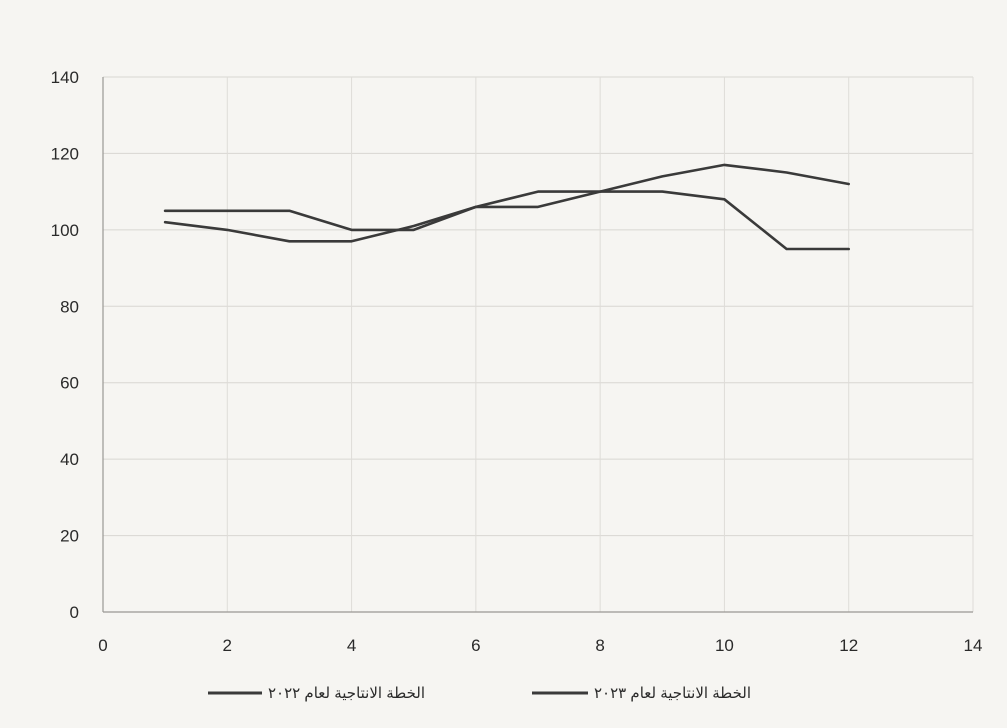  I want to click on series-line-2022, so click(507, 203).